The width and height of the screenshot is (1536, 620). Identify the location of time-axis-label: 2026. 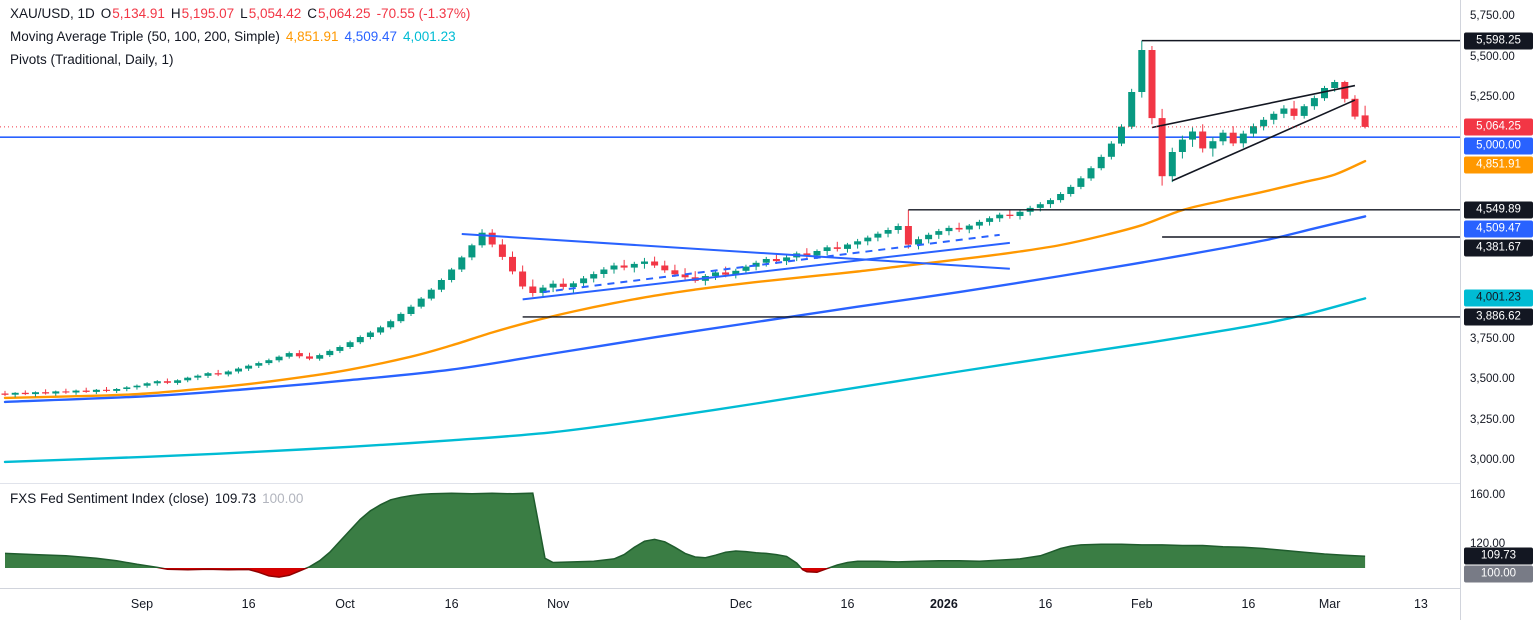
(943, 604).